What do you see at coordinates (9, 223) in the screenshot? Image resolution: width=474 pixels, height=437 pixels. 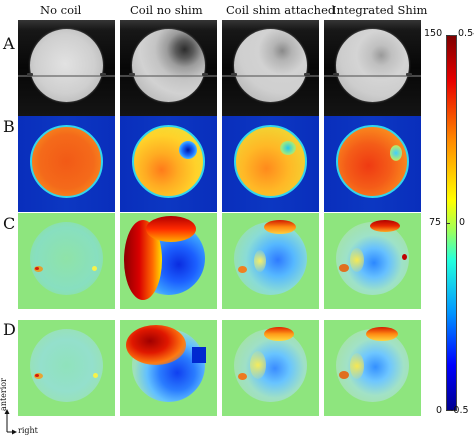 I see `row-label-c: C` at bounding box center [9, 223].